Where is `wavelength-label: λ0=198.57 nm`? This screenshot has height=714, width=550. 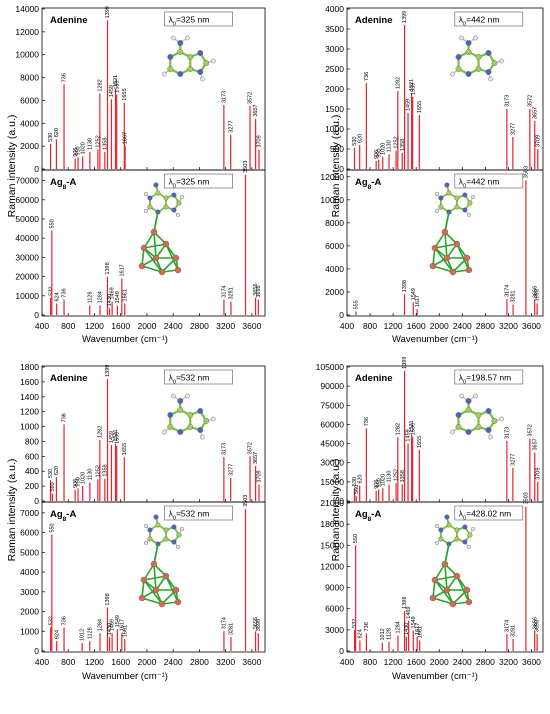
wavelength-label: λ0=198.57 nm is located at coordinates (485, 379).